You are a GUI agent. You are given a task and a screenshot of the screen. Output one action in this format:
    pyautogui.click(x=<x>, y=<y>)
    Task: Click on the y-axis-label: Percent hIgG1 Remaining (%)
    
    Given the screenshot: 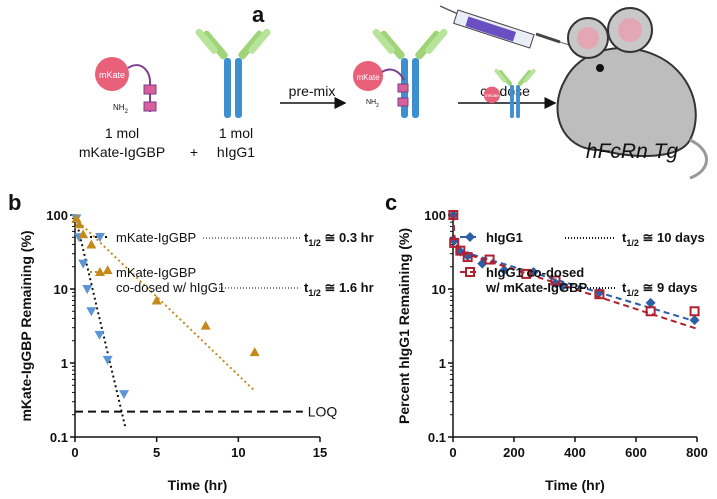 What is the action you would take?
    pyautogui.click(x=404, y=326)
    